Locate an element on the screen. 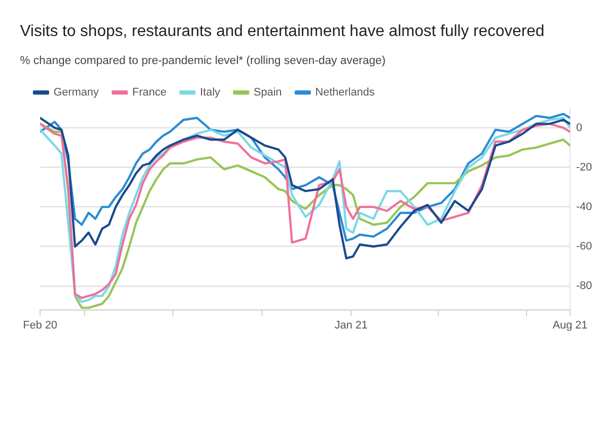 The height and width of the screenshot is (421, 613). x-tick-label: Feb 20 is located at coordinates (40, 325).